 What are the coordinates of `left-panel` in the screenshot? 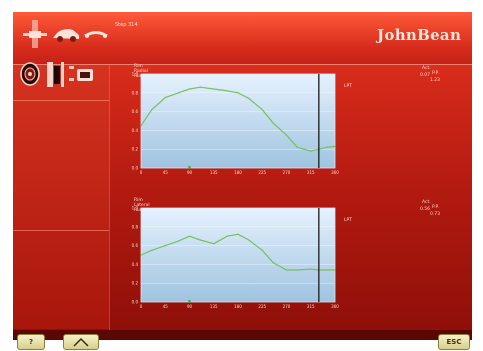 It's located at (61, 197).